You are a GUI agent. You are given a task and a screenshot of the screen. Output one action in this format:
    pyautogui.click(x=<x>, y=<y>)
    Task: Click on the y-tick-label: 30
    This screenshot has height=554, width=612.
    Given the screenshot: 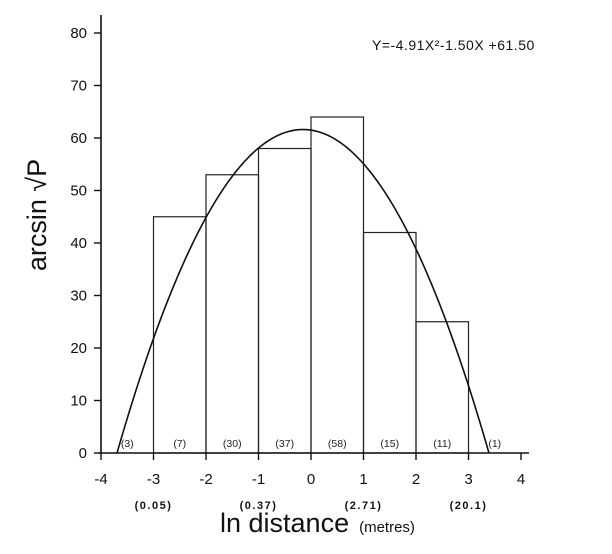 What is the action you would take?
    pyautogui.click(x=78, y=296)
    